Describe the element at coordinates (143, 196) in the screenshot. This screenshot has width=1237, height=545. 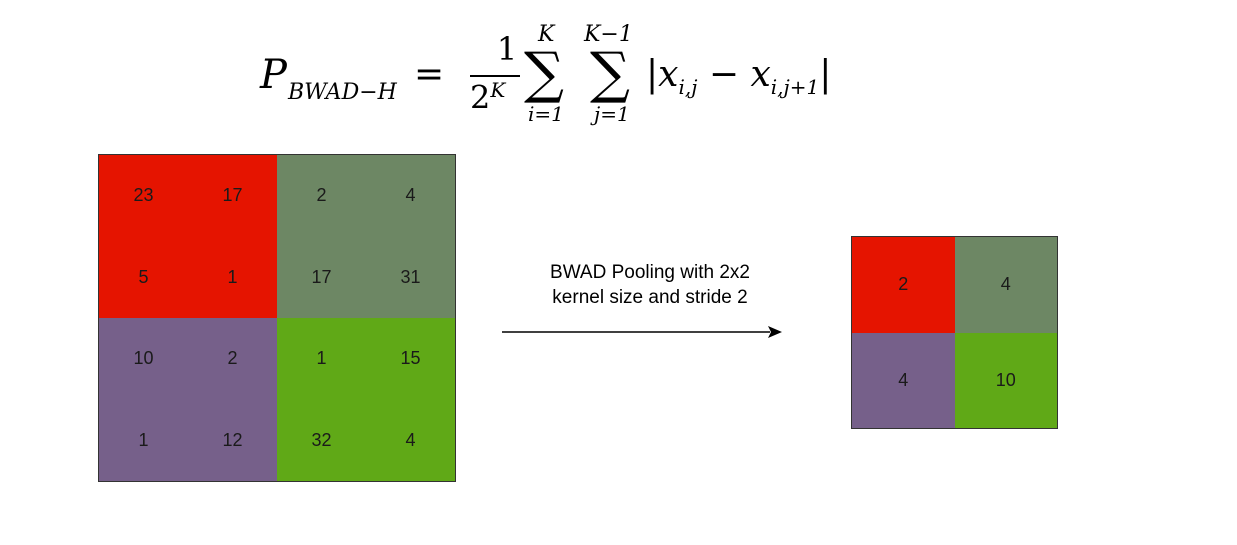
I see `input-cell: 23` at that location.